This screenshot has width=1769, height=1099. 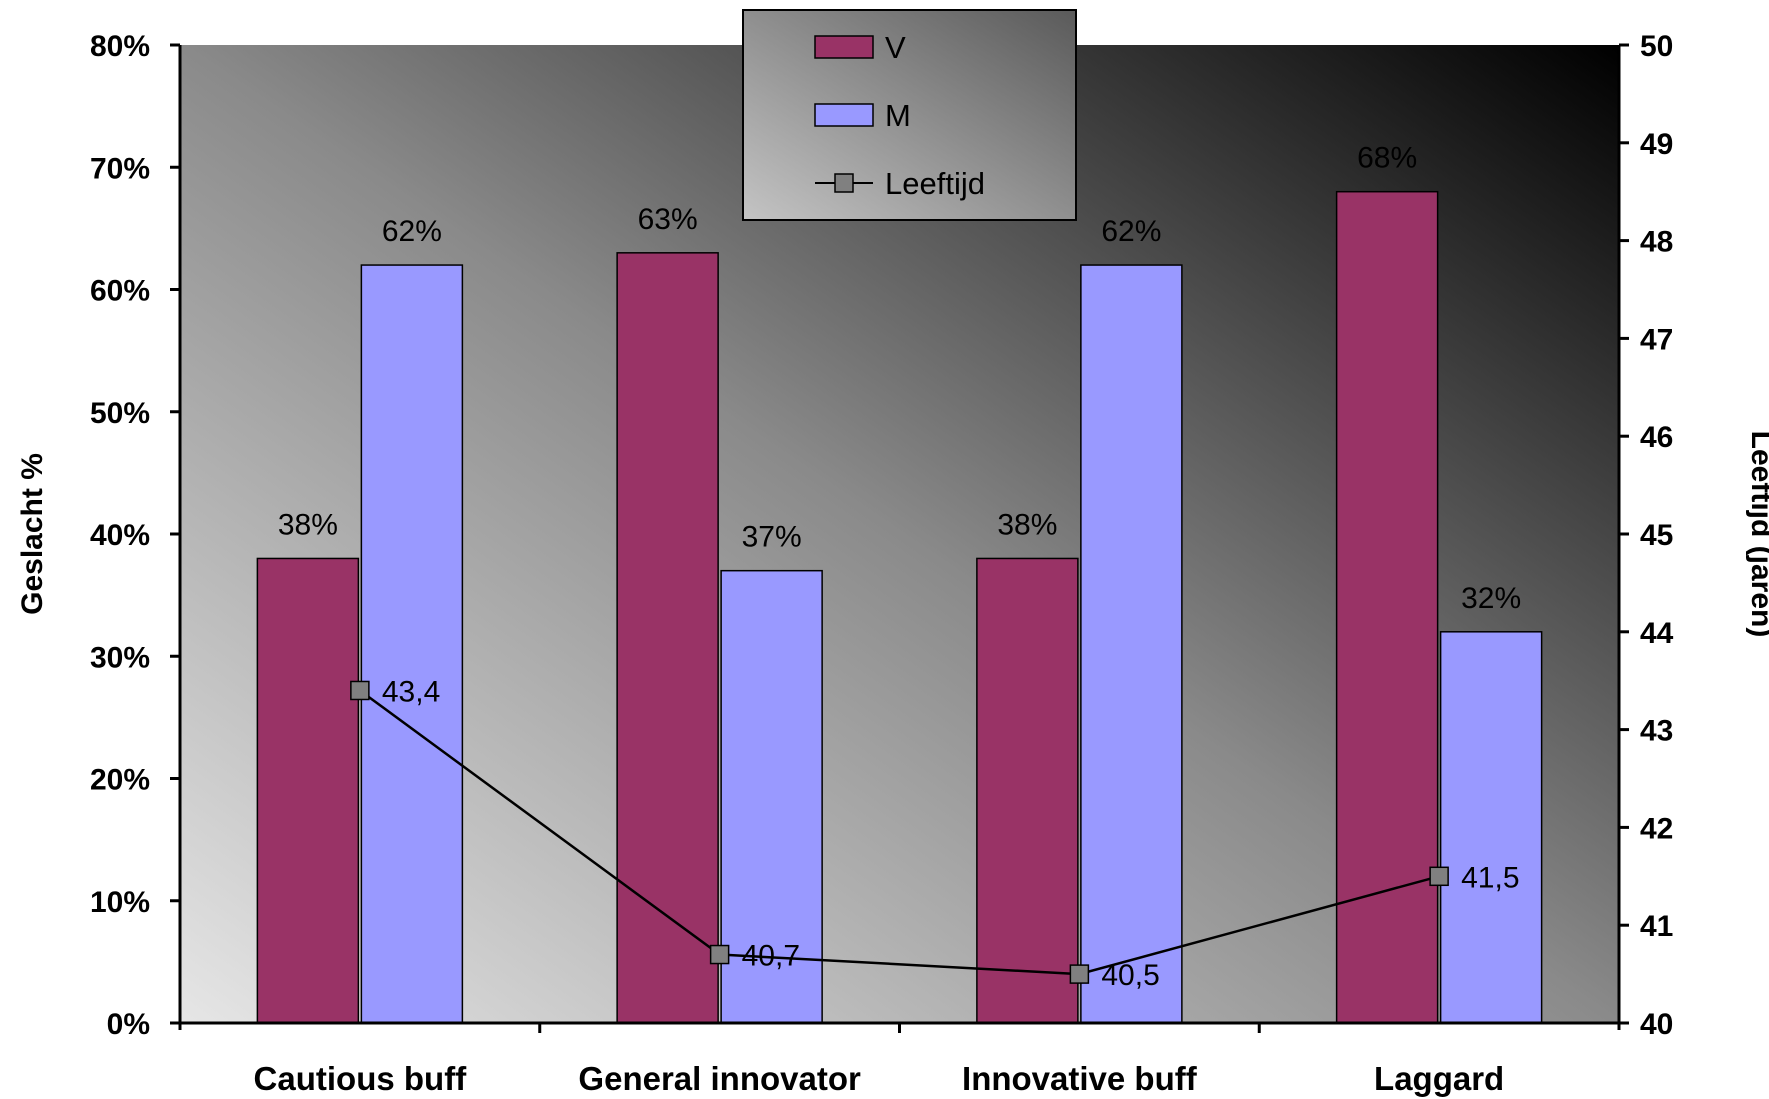 What do you see at coordinates (32, 534) in the screenshot?
I see `y-axis-title-left: Geslacht %` at bounding box center [32, 534].